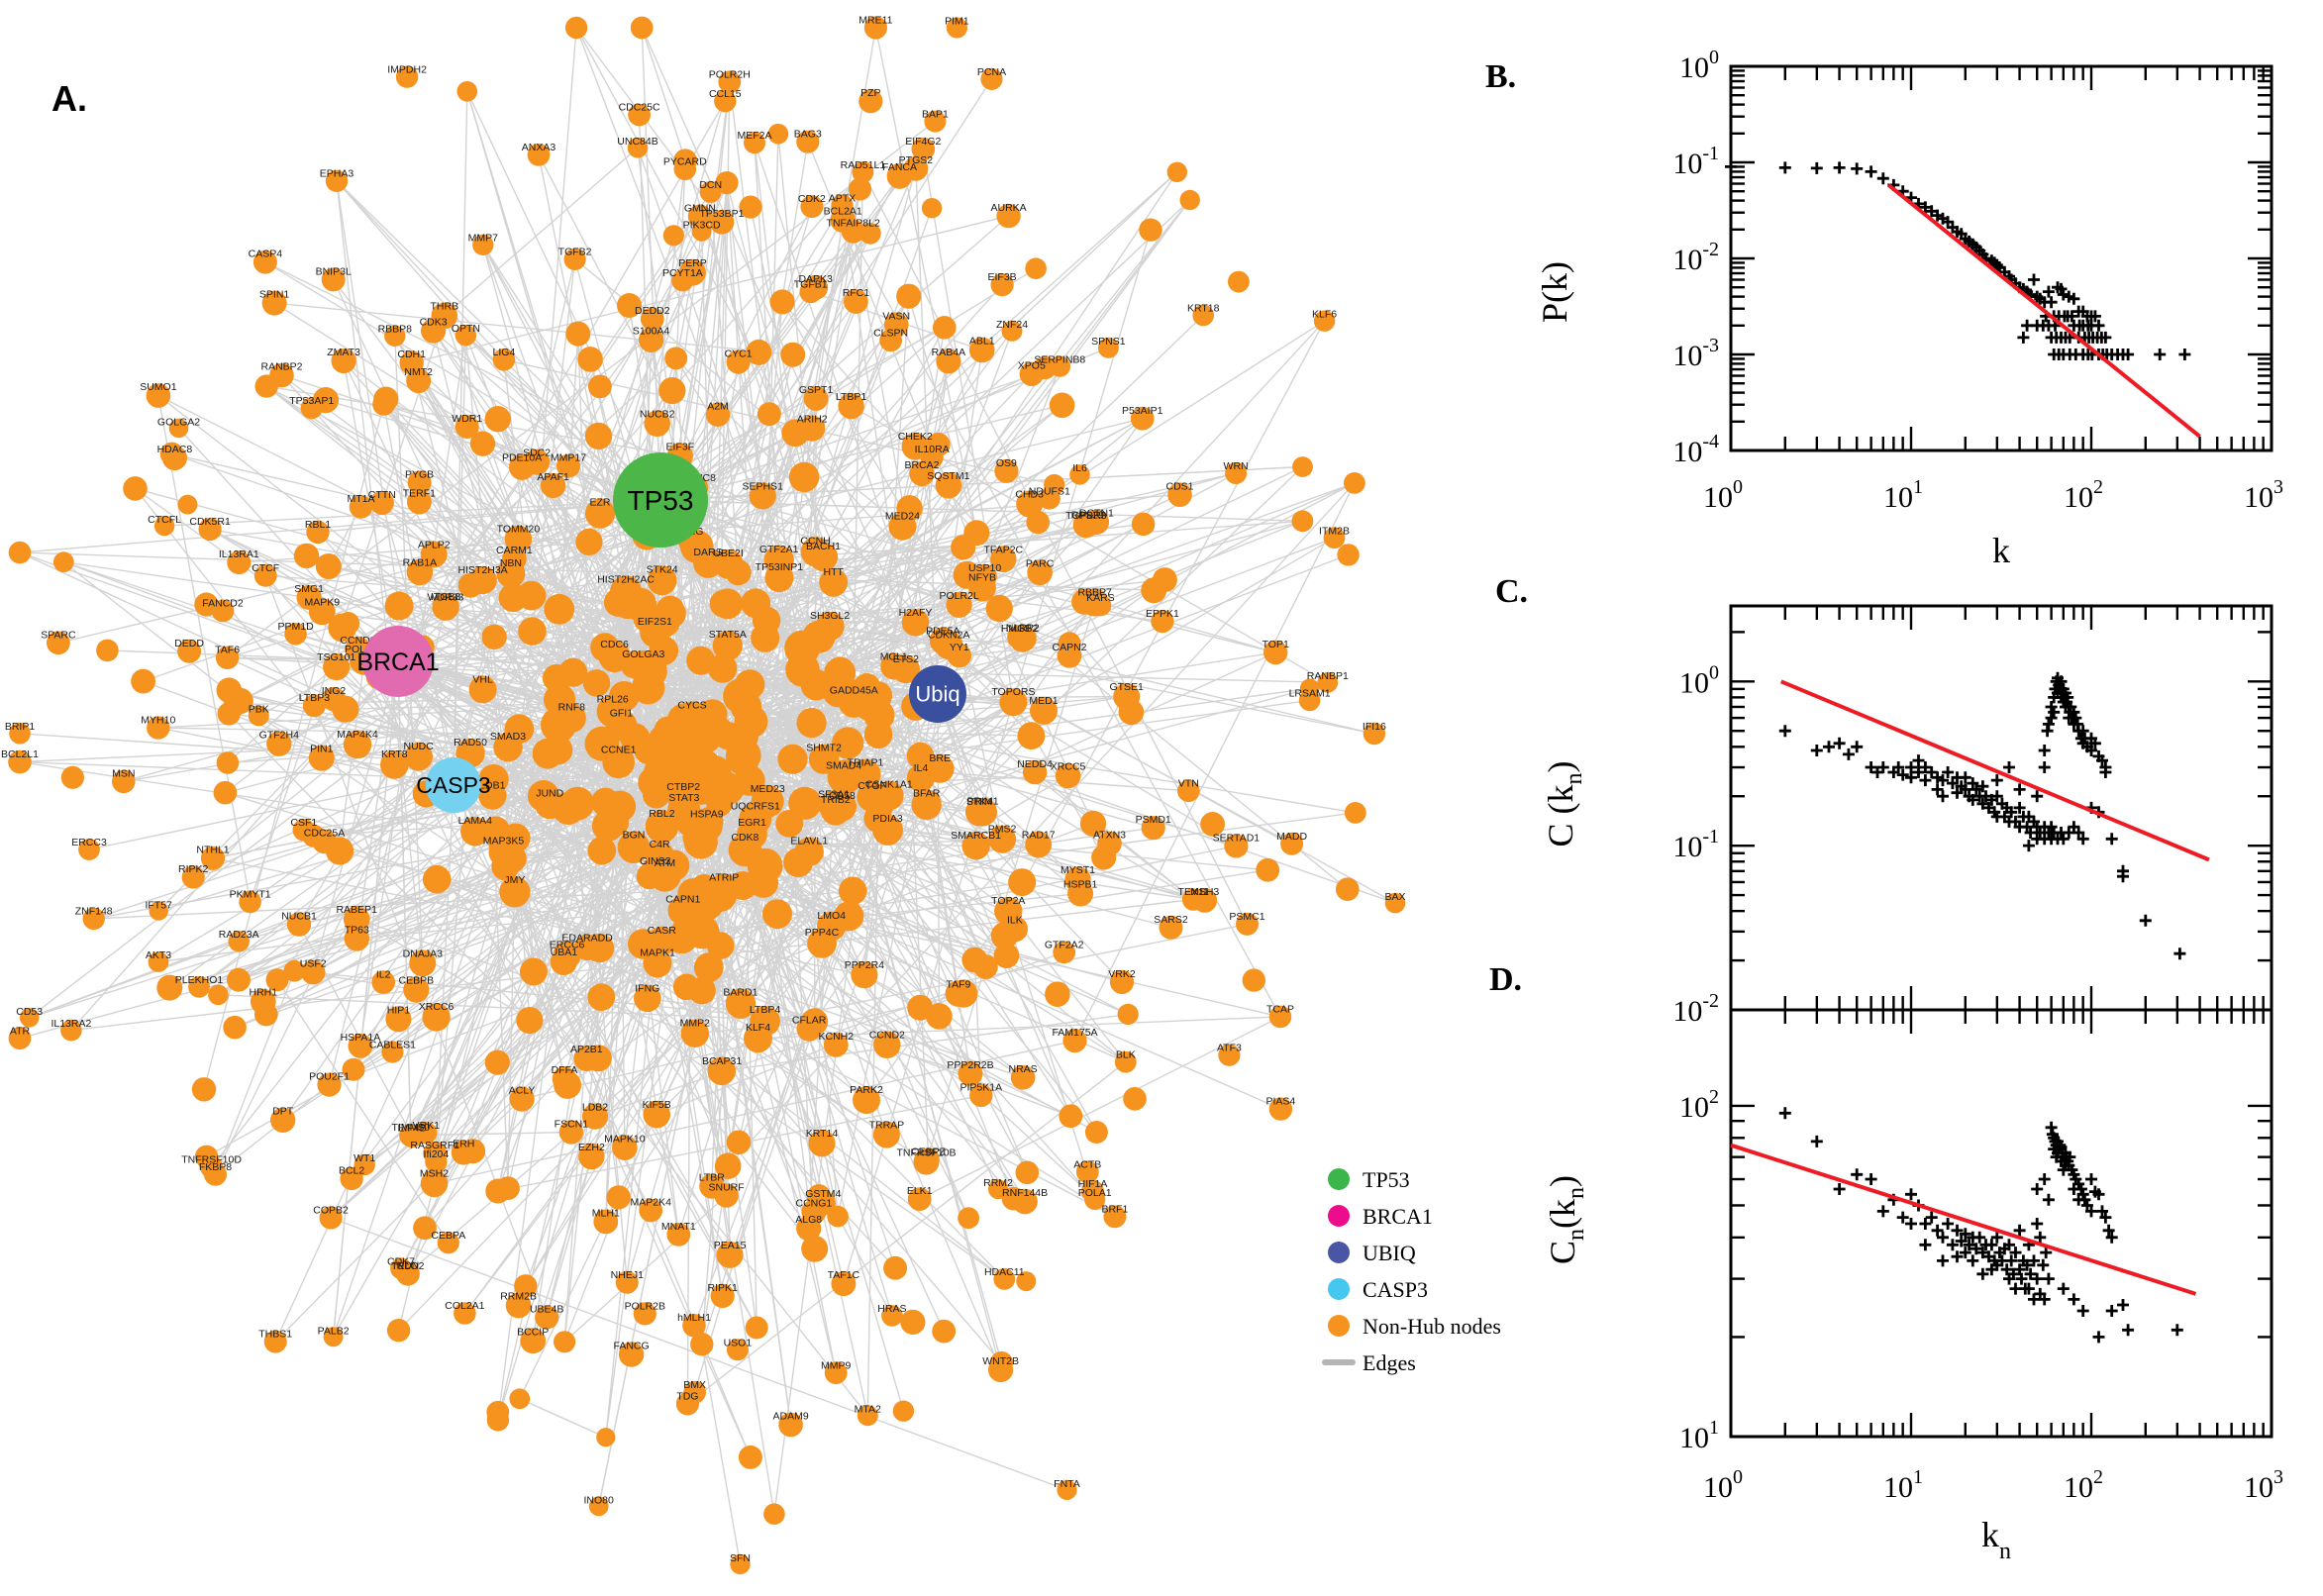 The image size is (2323, 1596). I want to click on hub-node-ubiq, so click(937, 694).